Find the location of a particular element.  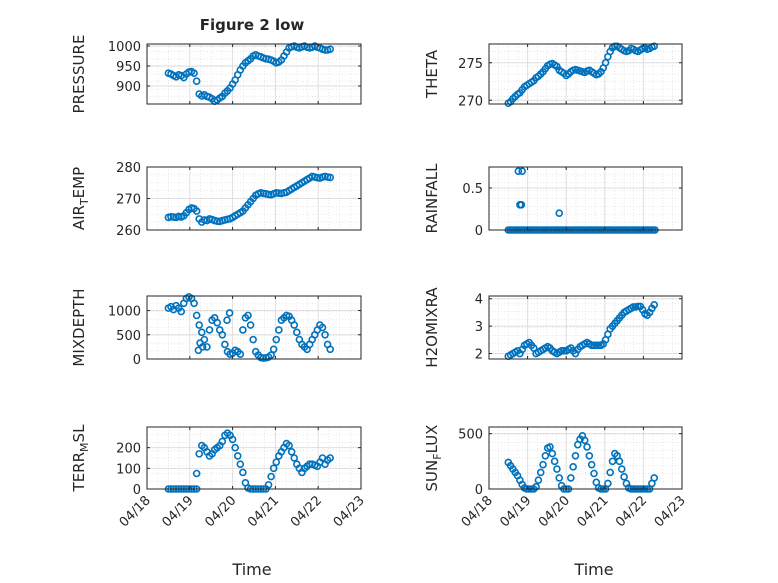

panel-h2omixra: 2 3 4 H2OMIXRA is located at coordinates (553, 327).